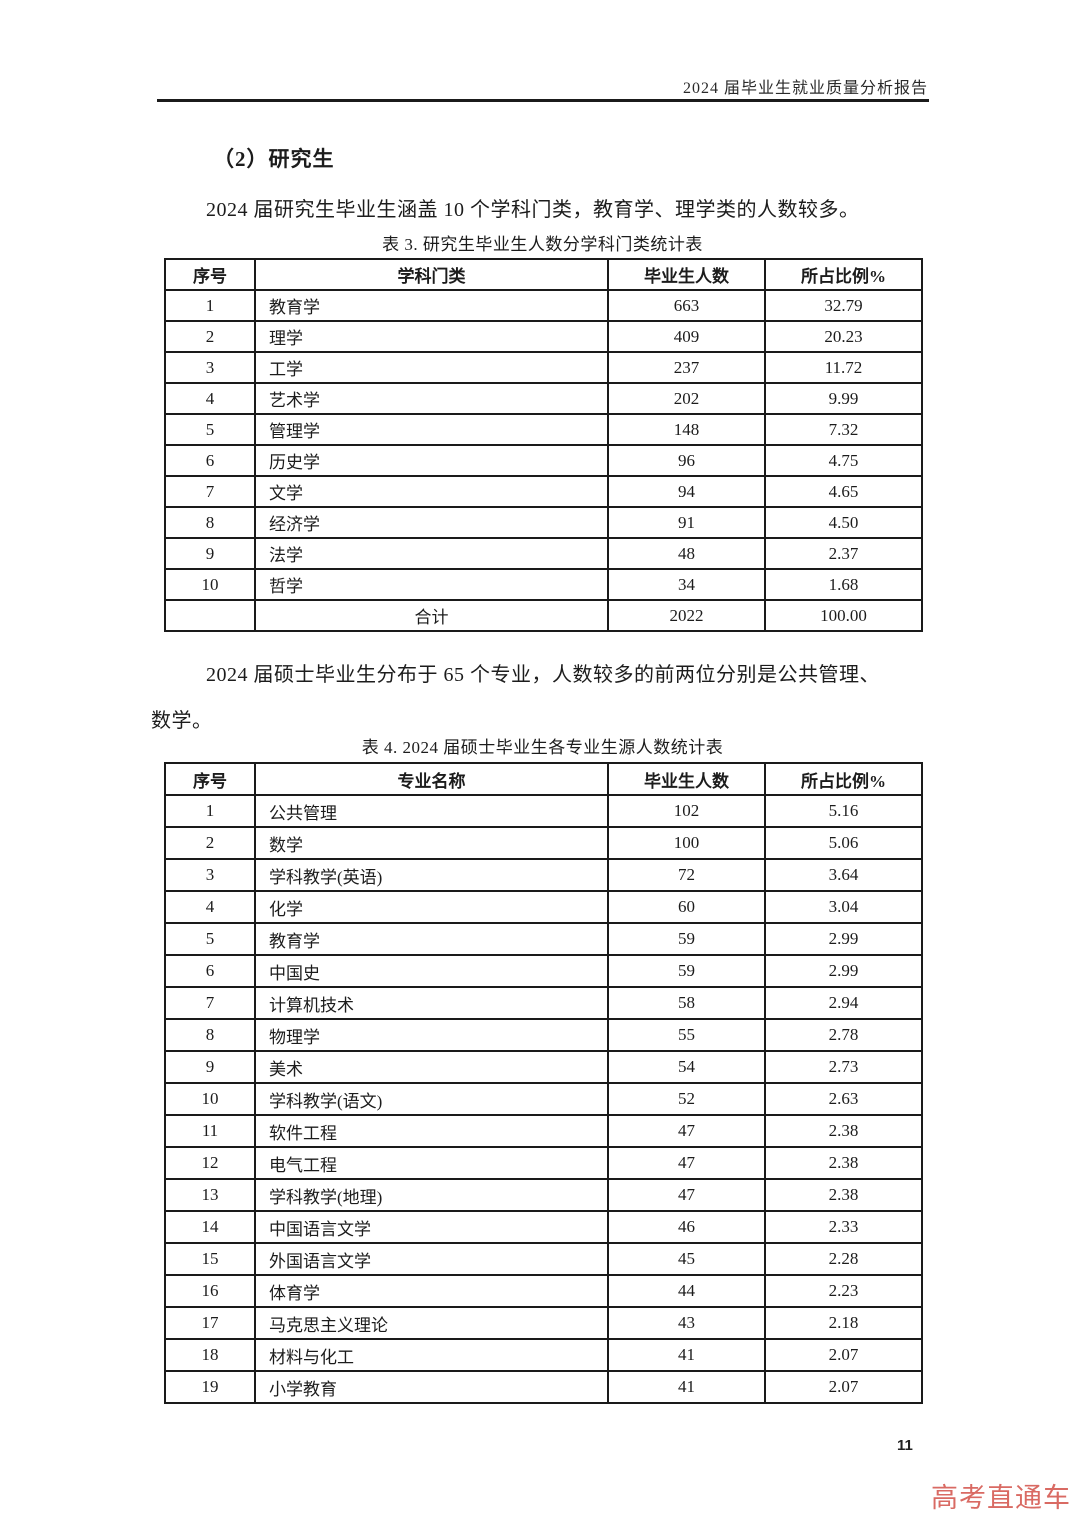 This screenshot has width=1080, height=1527. I want to click on value-cell: 48, so click(686, 553).